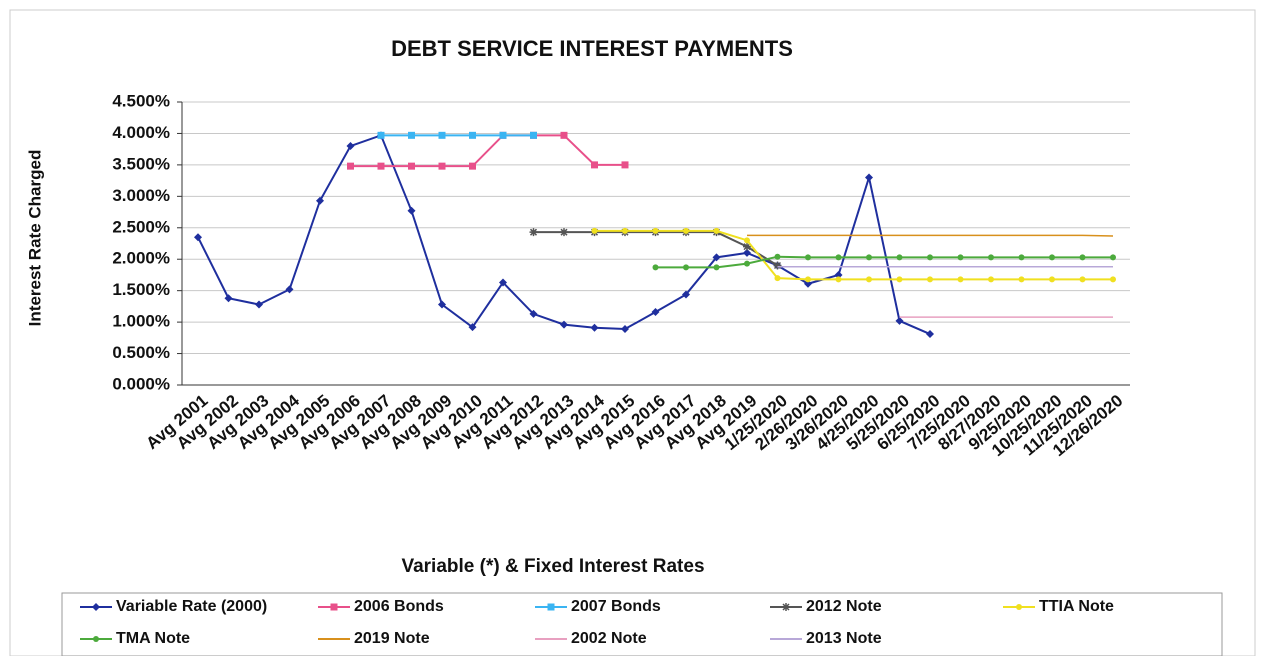 The image size is (1266, 656). I want to click on y-tick-label: 4.500%, so click(141, 100).